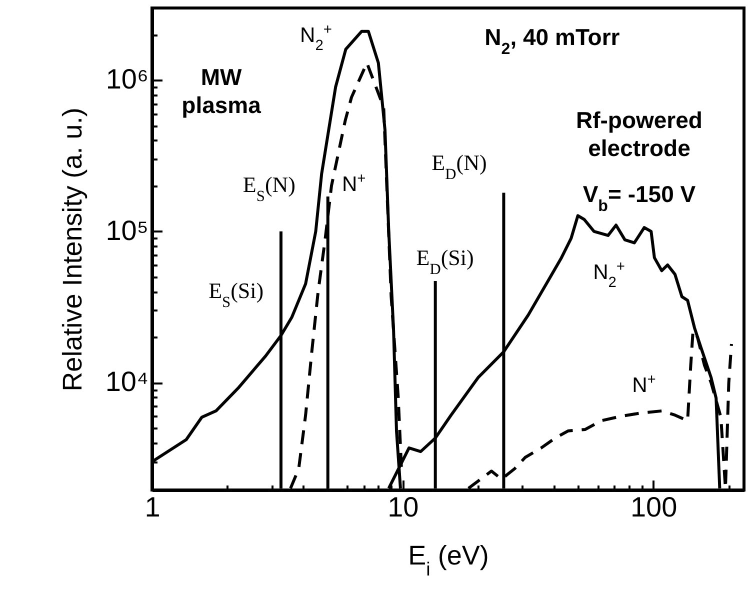 The width and height of the screenshot is (749, 612). What do you see at coordinates (127, 79) in the screenshot?
I see `y-tick-label: 10⁶` at bounding box center [127, 79].